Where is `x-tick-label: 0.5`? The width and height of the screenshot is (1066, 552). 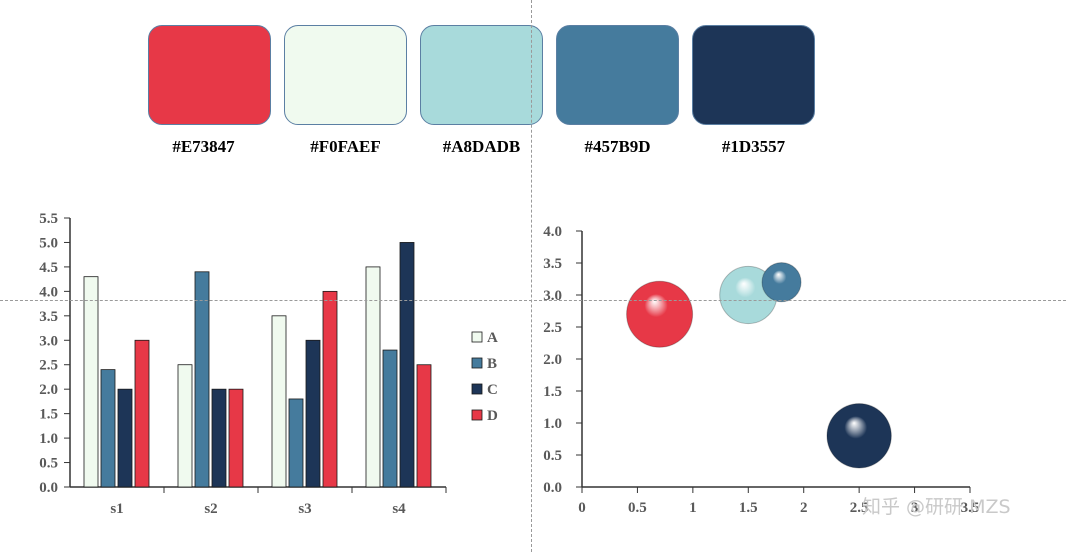 x-tick-label: 0.5 is located at coordinates (637, 508).